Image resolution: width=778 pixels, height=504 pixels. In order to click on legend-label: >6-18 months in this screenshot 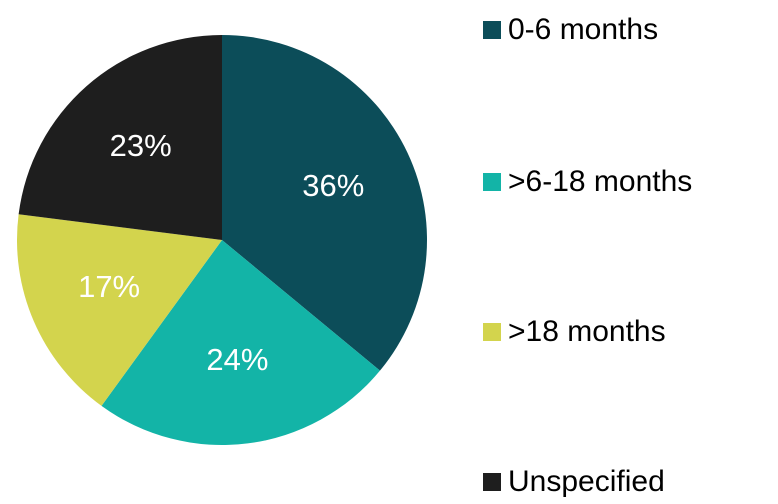, I will do `click(600, 181)`.